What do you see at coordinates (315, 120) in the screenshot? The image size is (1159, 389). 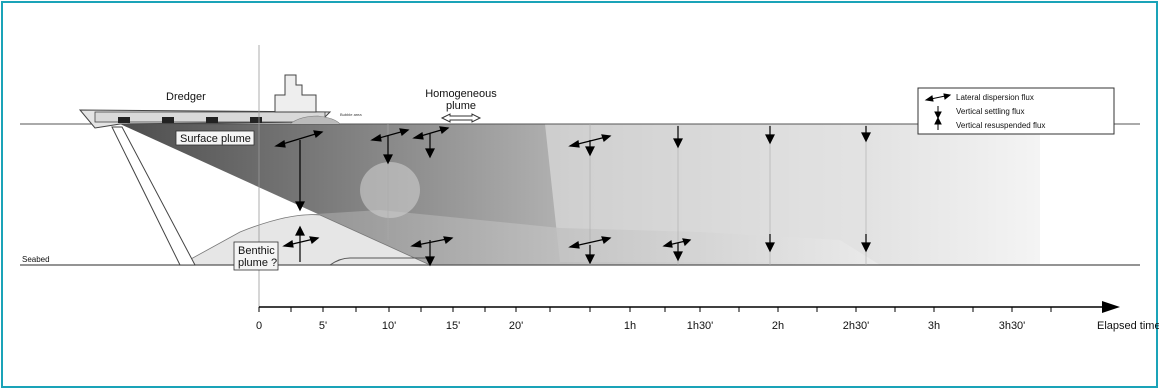 I see `bubble-area-hatch` at bounding box center [315, 120].